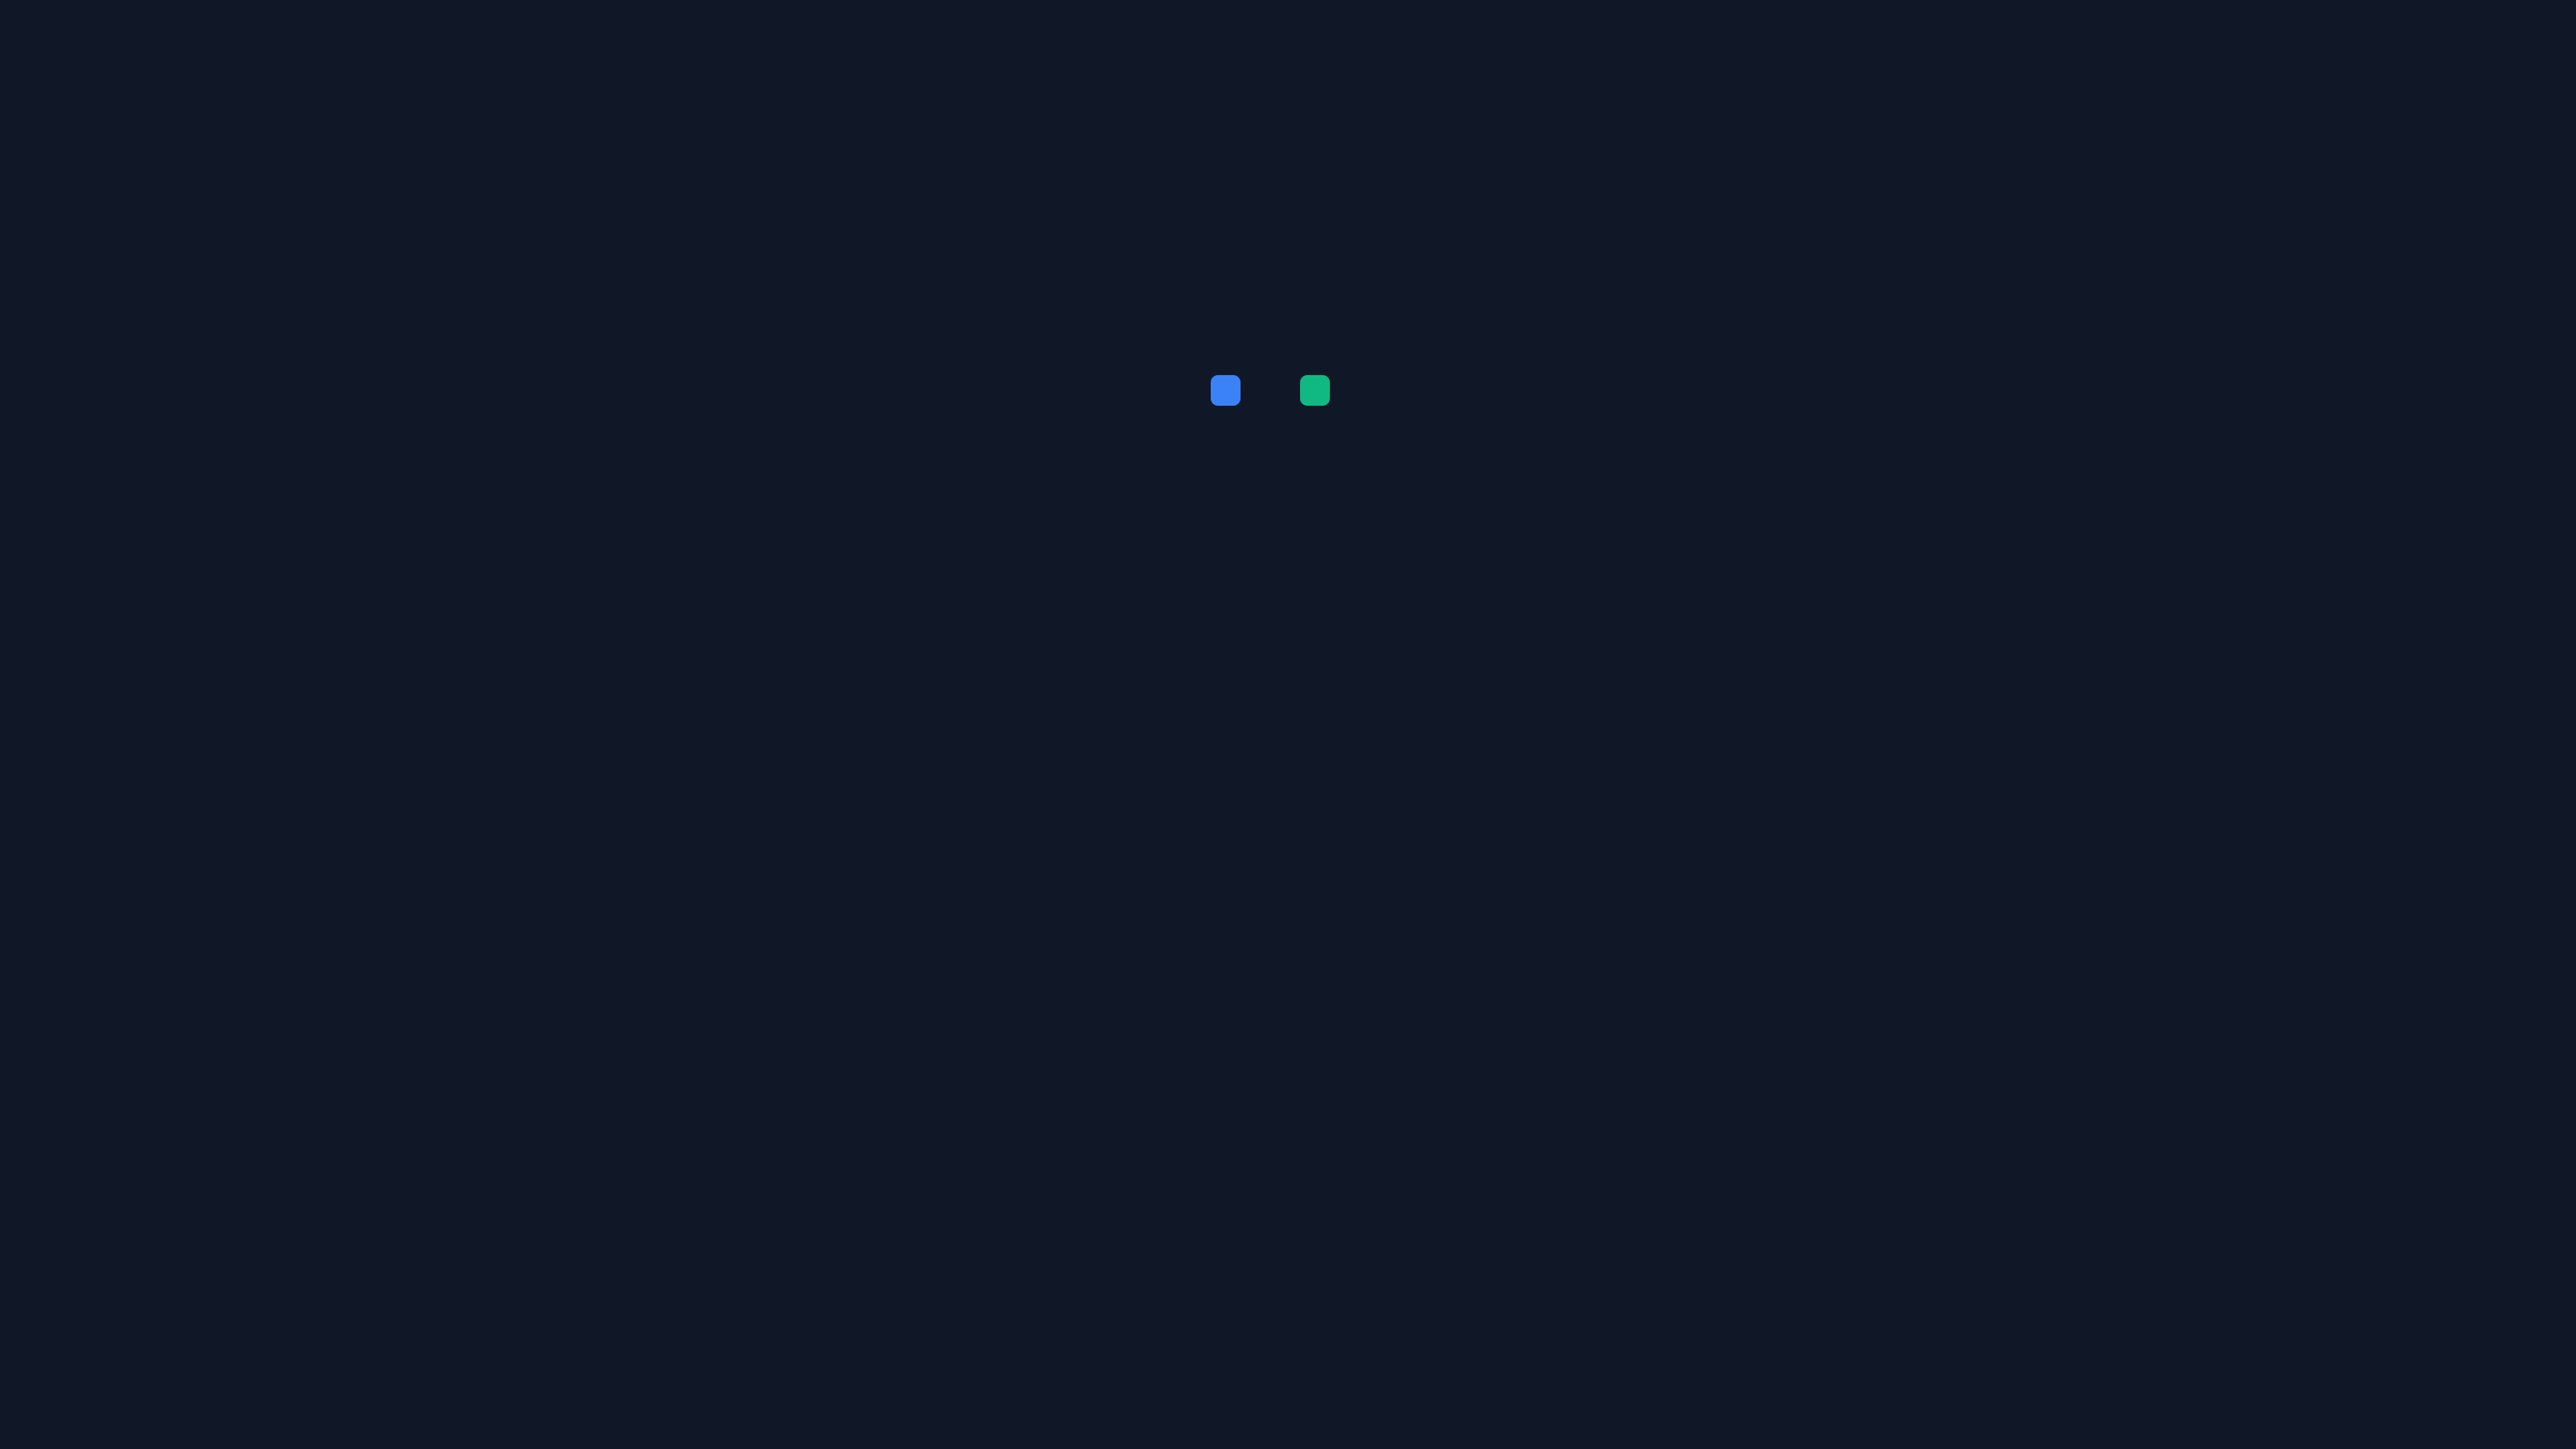 The width and height of the screenshot is (2576, 1449). What do you see at coordinates (1226, 390) in the screenshot?
I see `legend-swatch-cost` at bounding box center [1226, 390].